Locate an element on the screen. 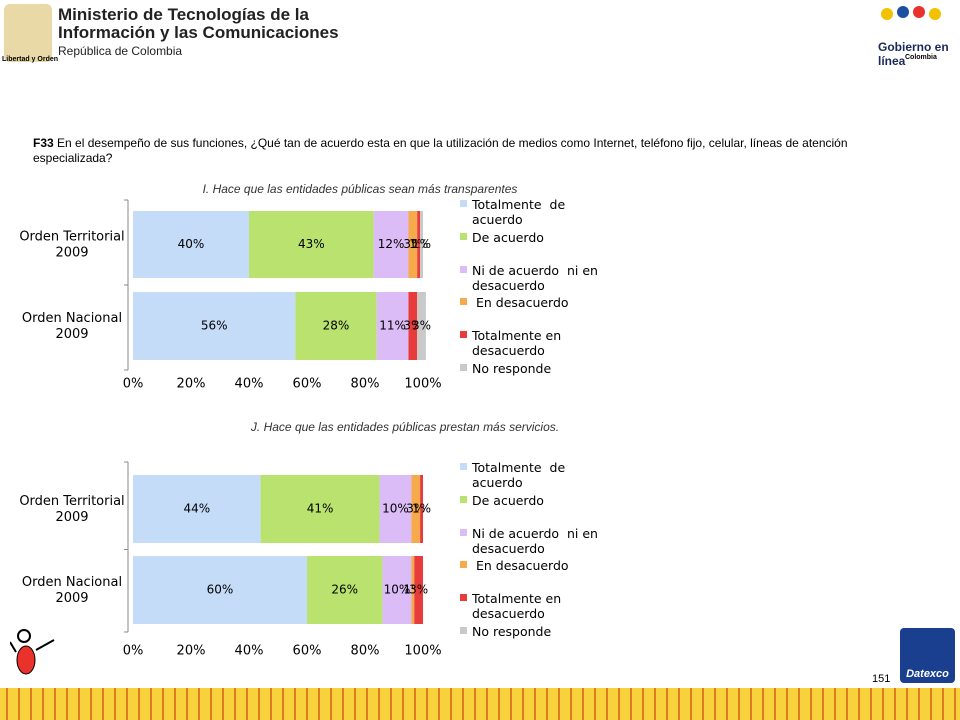 The image size is (960, 720). value-label: 43% is located at coordinates (311, 244).